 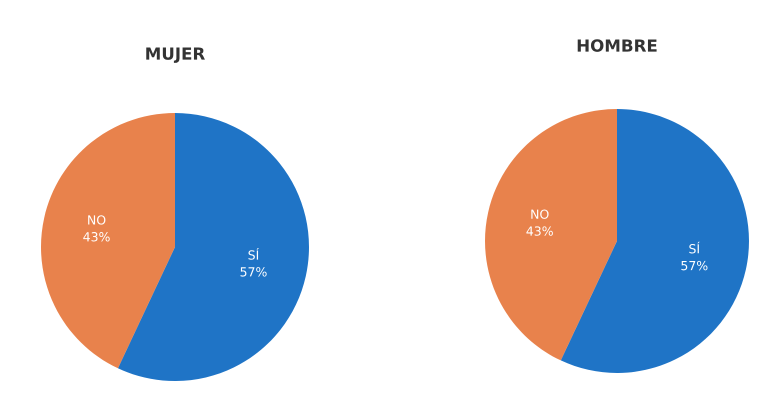 What do you see at coordinates (175, 55) in the screenshot?
I see `chart-title: MUJER` at bounding box center [175, 55].